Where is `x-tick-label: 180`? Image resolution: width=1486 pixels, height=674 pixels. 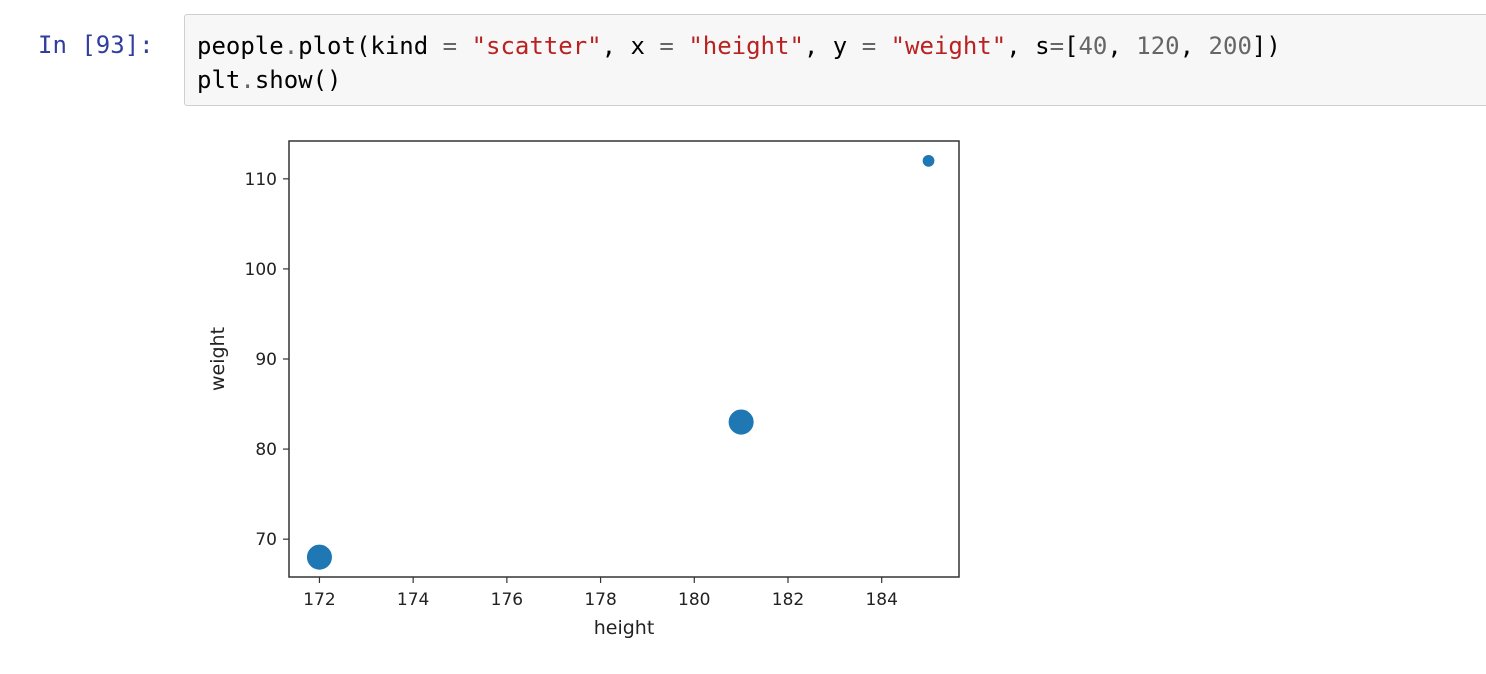
x-tick-label: 180 is located at coordinates (694, 600).